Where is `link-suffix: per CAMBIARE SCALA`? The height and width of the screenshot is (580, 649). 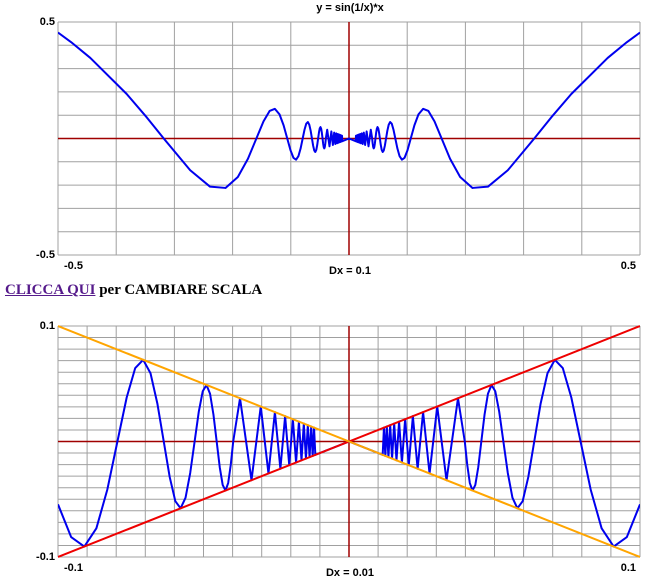 link-suffix: per CAMBIARE SCALA is located at coordinates (181, 290).